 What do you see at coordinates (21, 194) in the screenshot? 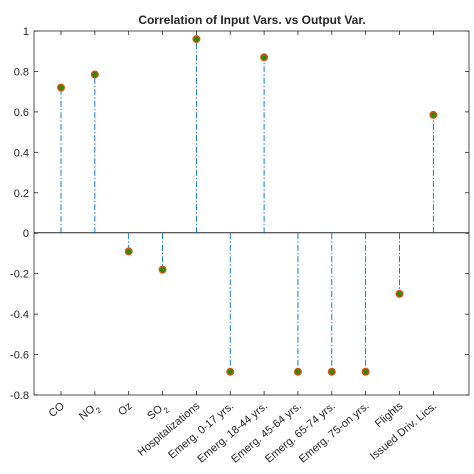
I see `y-tick-label: 0.2` at bounding box center [21, 194].